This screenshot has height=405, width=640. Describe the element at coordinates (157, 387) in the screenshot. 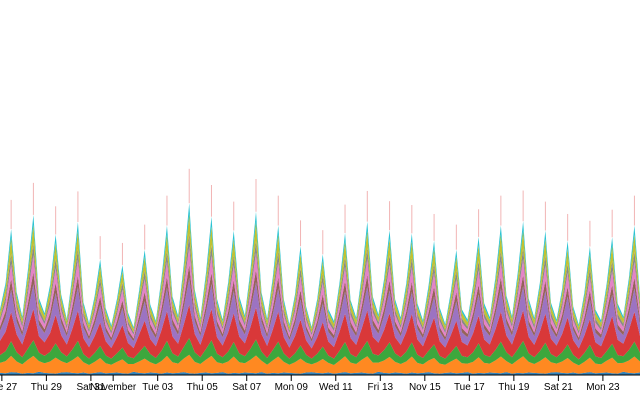

I see `x-tick-label: Tue 03` at that location.